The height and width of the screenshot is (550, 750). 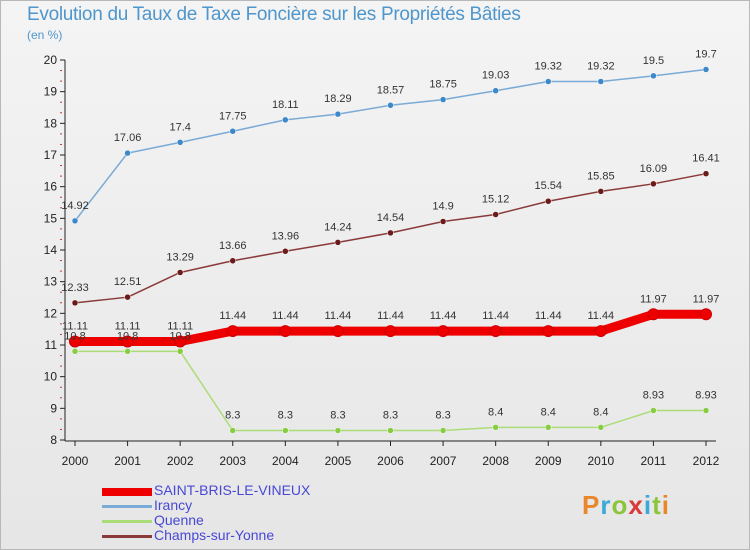 I want to click on data-label-1: 19.03, so click(x=496, y=76).